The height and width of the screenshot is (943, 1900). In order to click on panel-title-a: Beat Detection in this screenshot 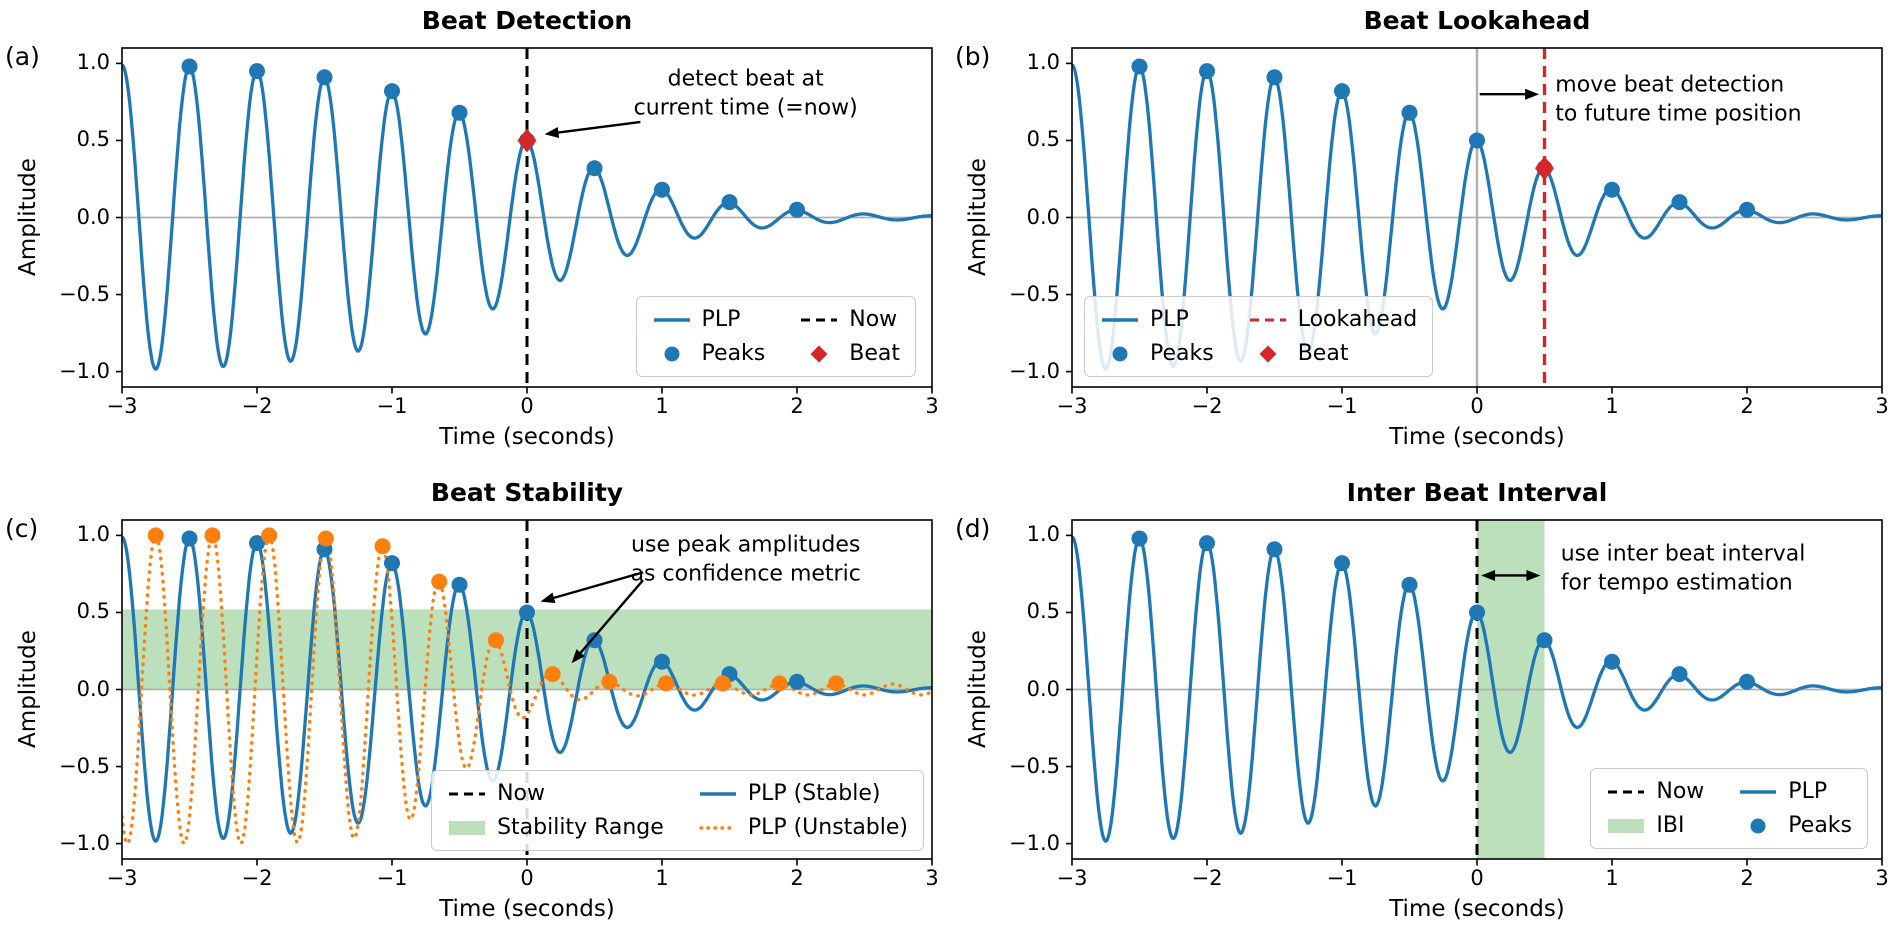, I will do `click(527, 20)`.